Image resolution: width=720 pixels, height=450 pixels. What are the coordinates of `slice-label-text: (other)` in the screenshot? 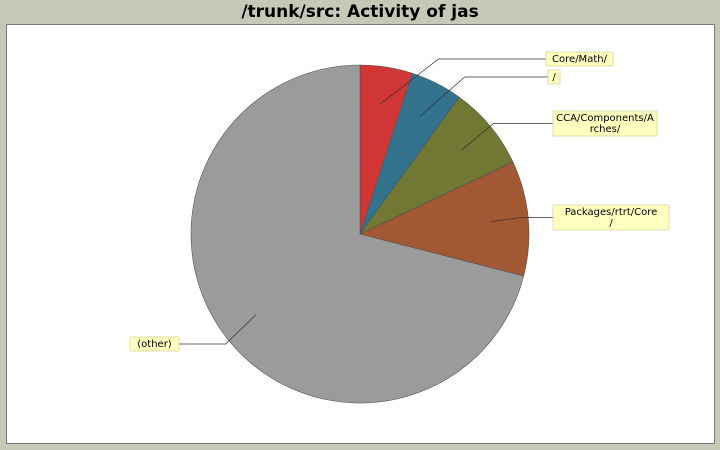 It's located at (154, 344).